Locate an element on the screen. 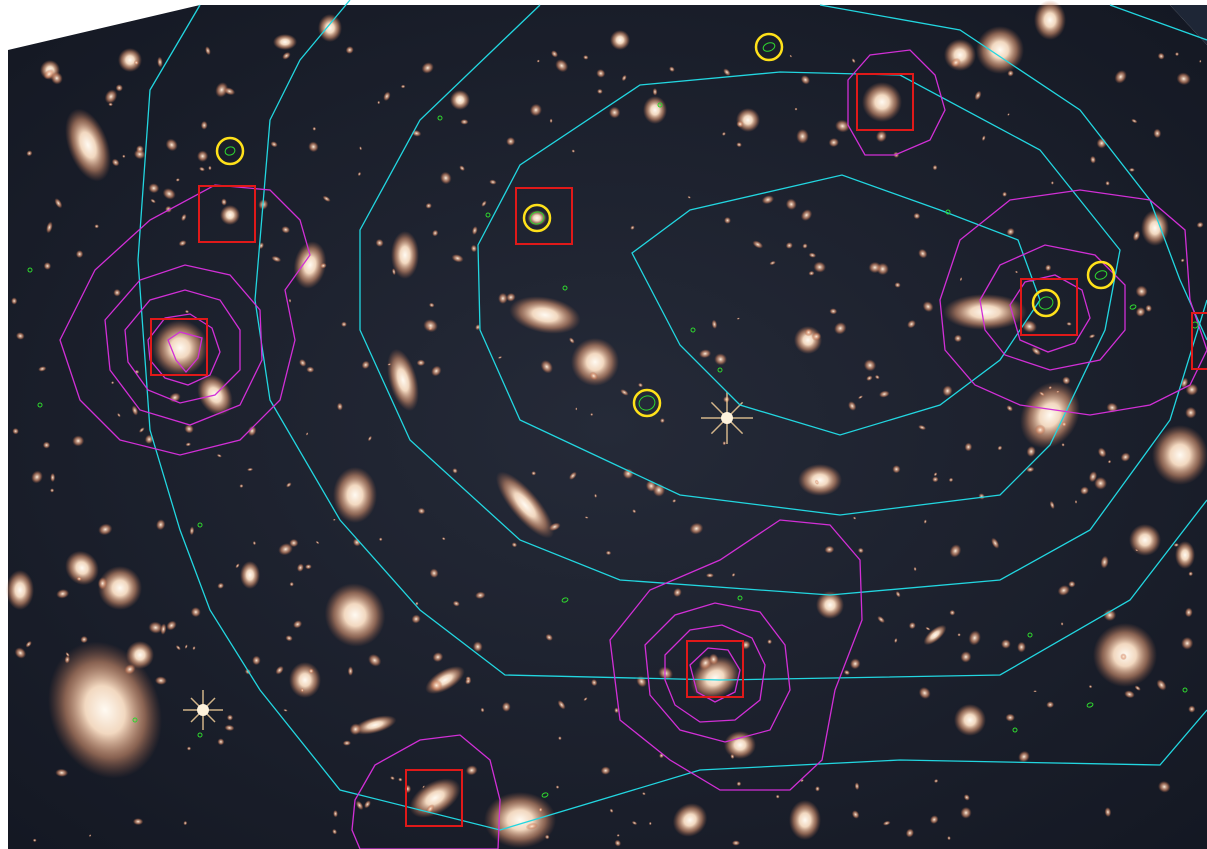 Image resolution: width=1207 pixels, height=849 pixels. magenta-contour-bottom-outer is located at coordinates (736, 655).